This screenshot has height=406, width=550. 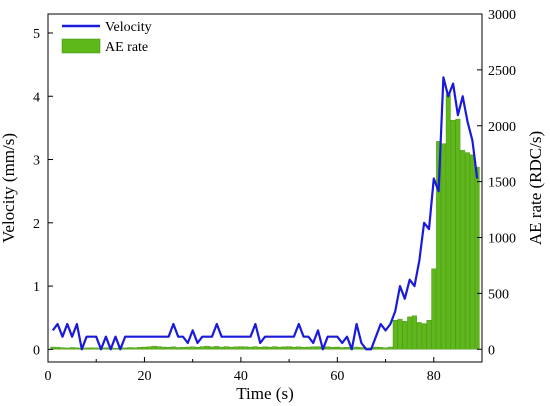 What do you see at coordinates (264, 393) in the screenshot?
I see `x-axis-title: Time (s)` at bounding box center [264, 393].